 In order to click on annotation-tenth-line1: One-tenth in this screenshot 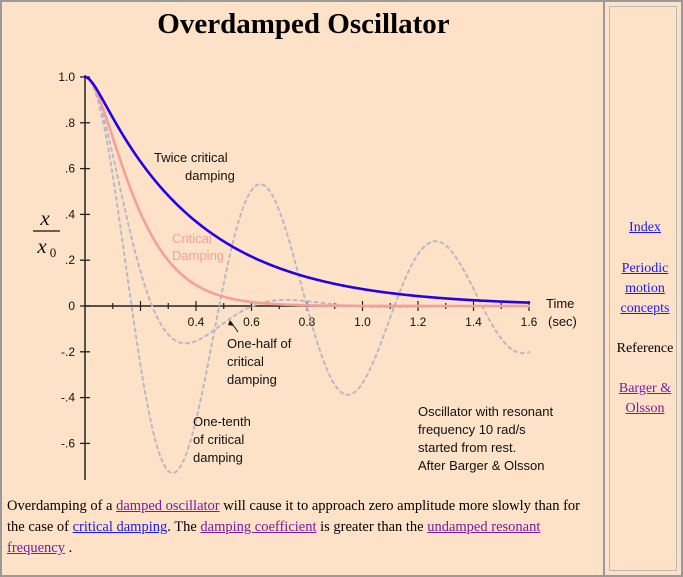, I will do `click(222, 421)`.